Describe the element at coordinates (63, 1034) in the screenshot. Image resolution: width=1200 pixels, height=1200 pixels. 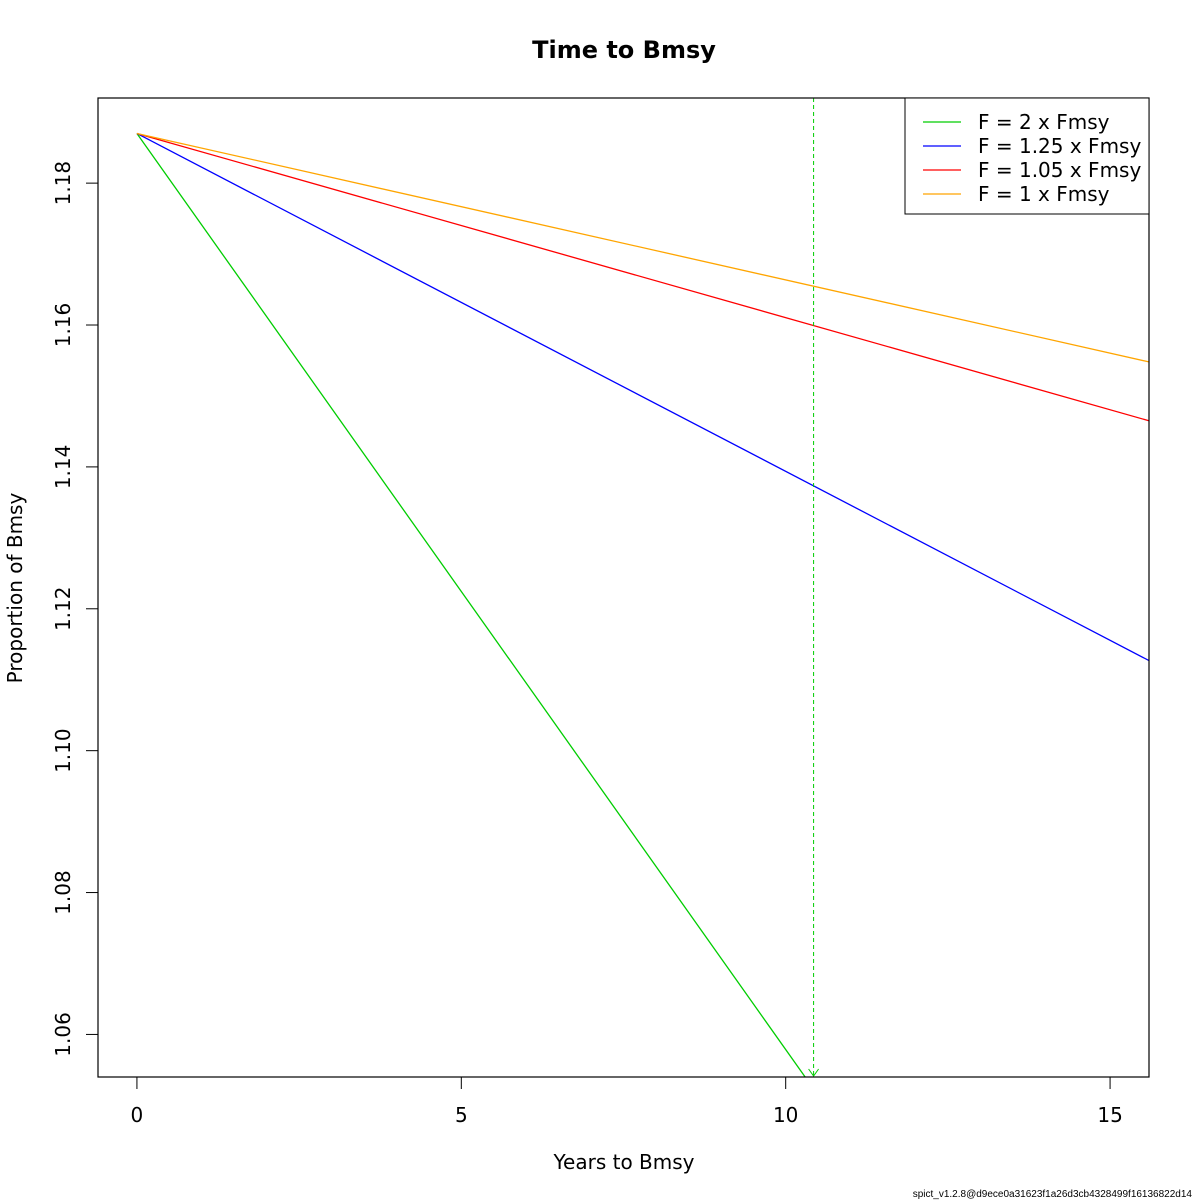
I see `y-tick-label: 1.06` at that location.